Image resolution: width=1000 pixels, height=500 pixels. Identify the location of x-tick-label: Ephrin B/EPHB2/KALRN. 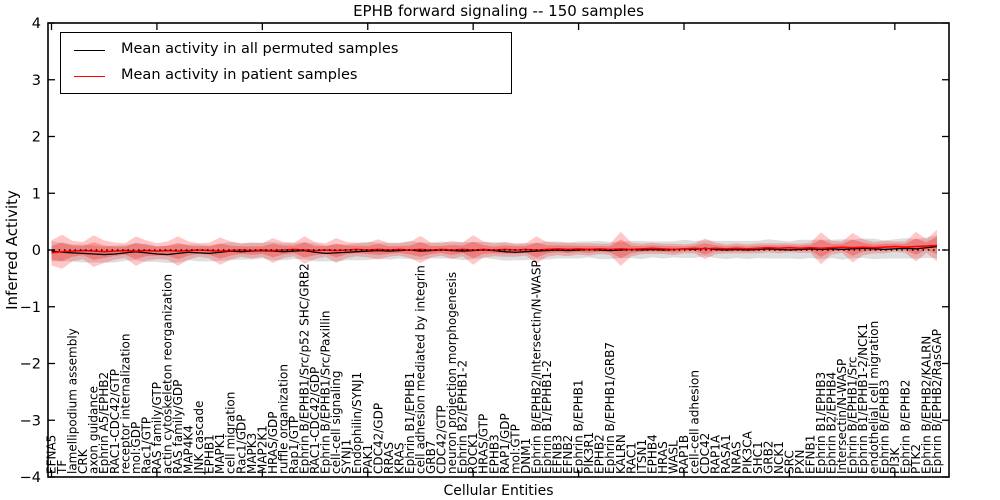
(926, 405).